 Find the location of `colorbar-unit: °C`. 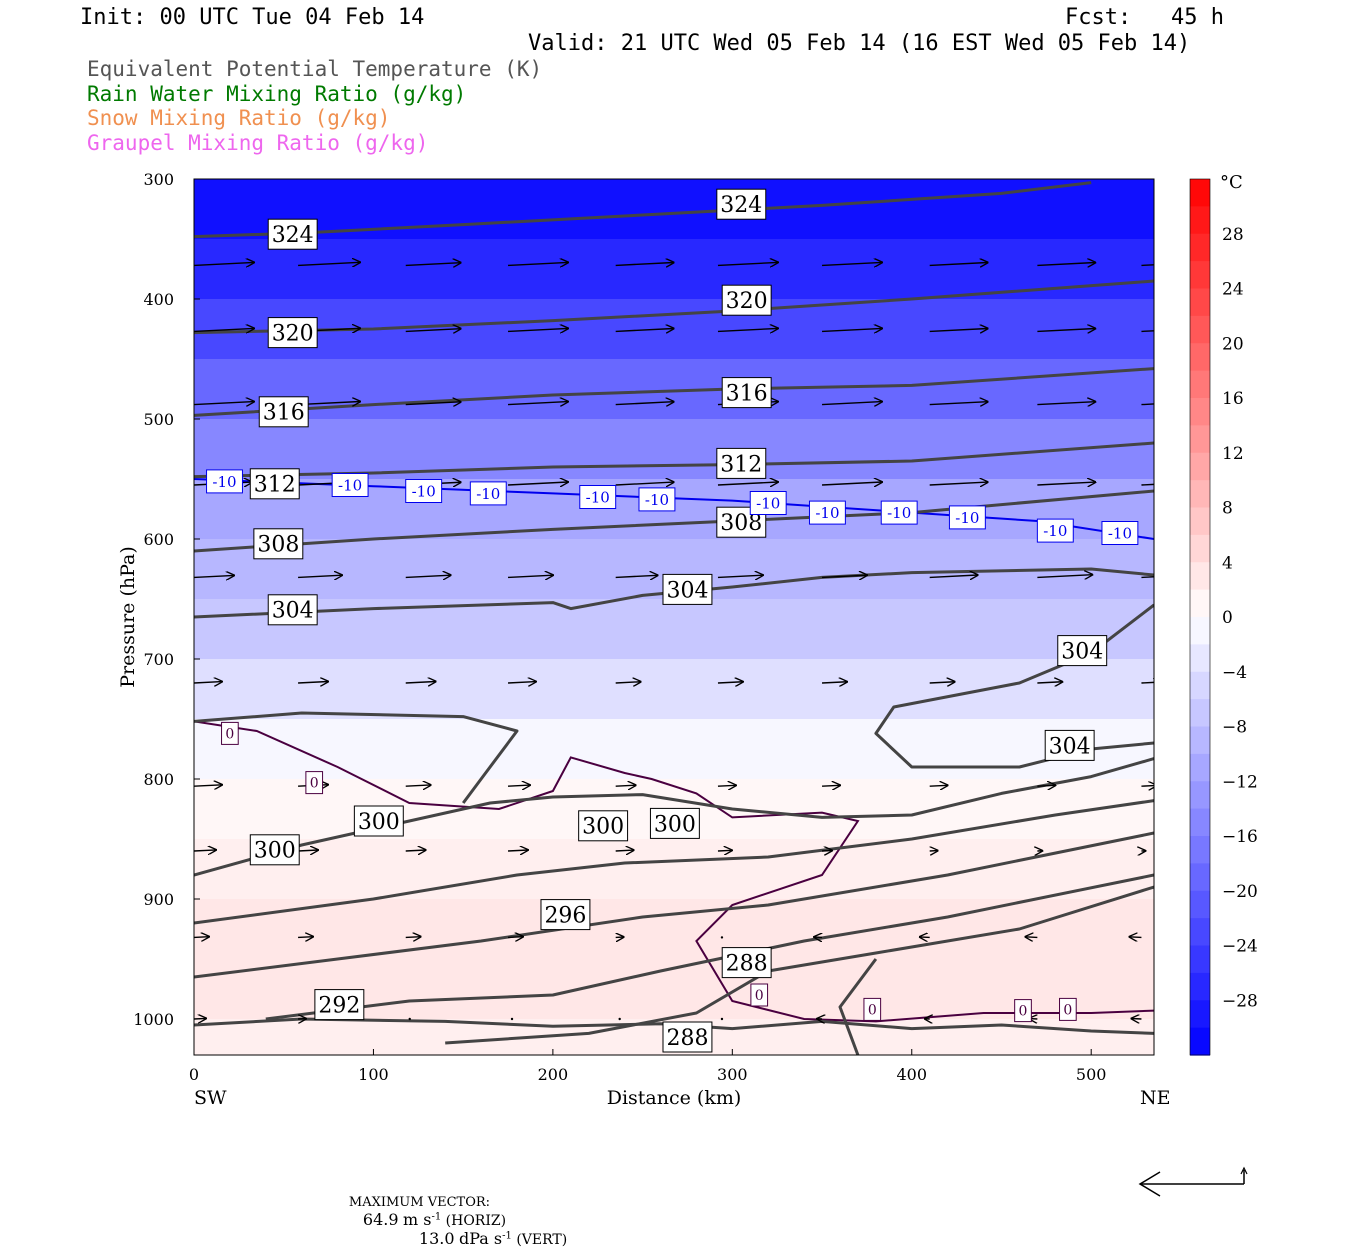

colorbar-unit: °C is located at coordinates (1231, 182).